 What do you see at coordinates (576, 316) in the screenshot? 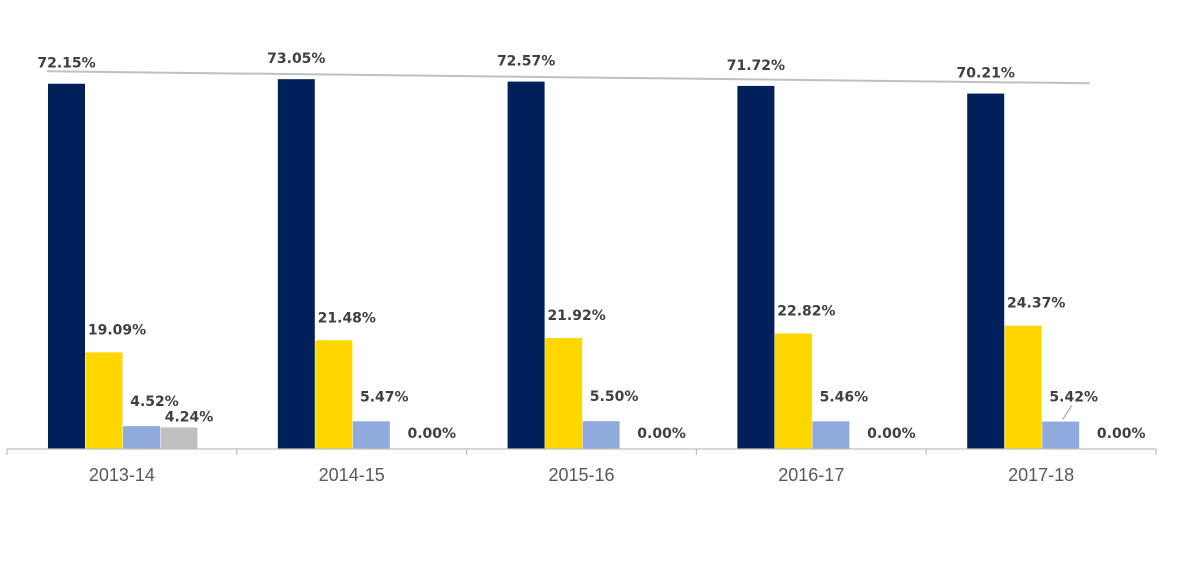
I see `data-label-2015-16-s2: 21.92%` at bounding box center [576, 316].